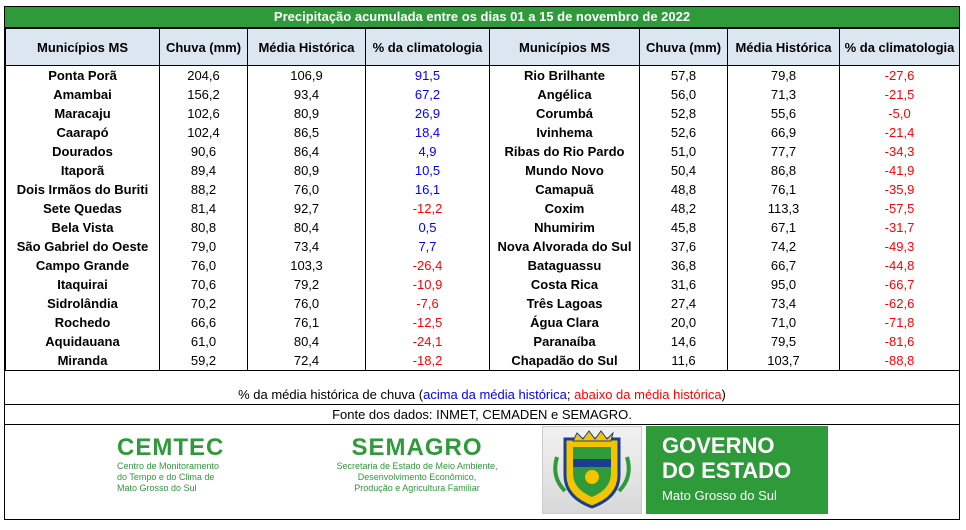 This screenshot has height=530, width=966. What do you see at coordinates (203, 94) in the screenshot?
I see `chuva-cell: 156,2` at bounding box center [203, 94].